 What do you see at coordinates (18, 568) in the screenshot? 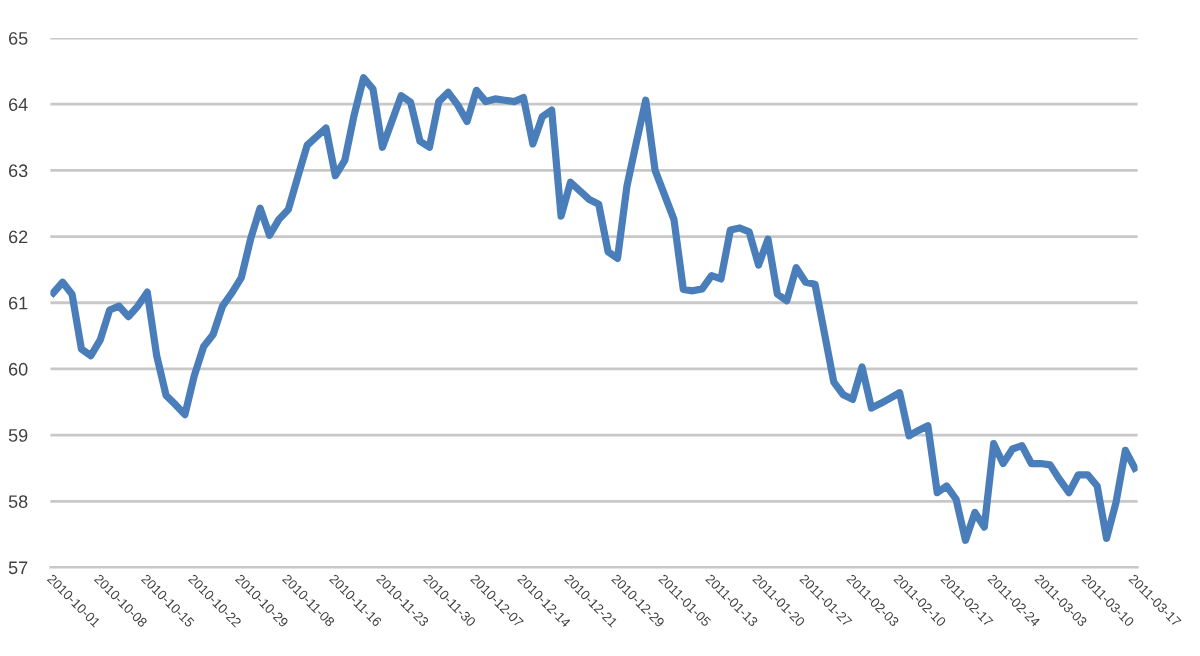
I see `y-tick-label: 57` at bounding box center [18, 568].